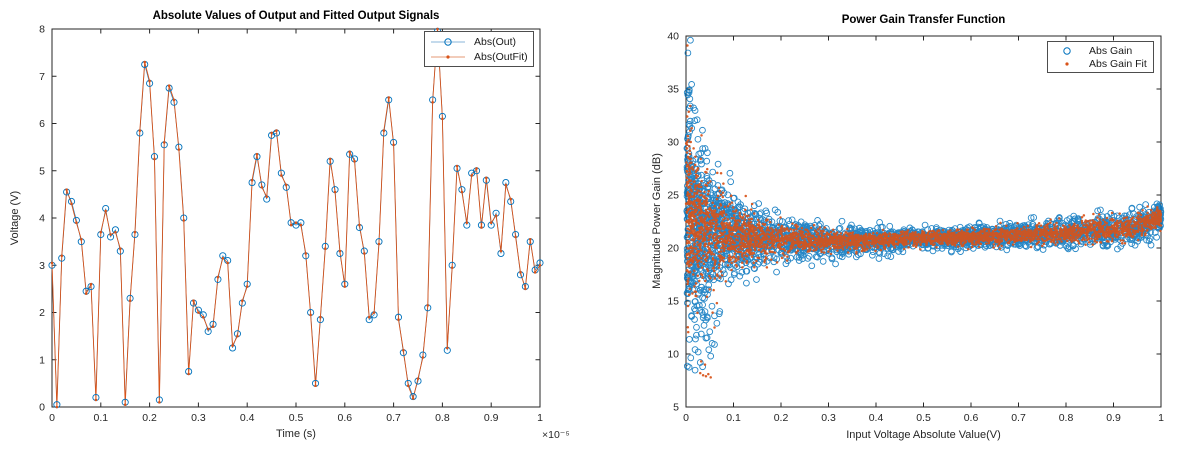  I want to click on right-chart-xlabel: Input Voltage Absolute Value(V), so click(923, 435).